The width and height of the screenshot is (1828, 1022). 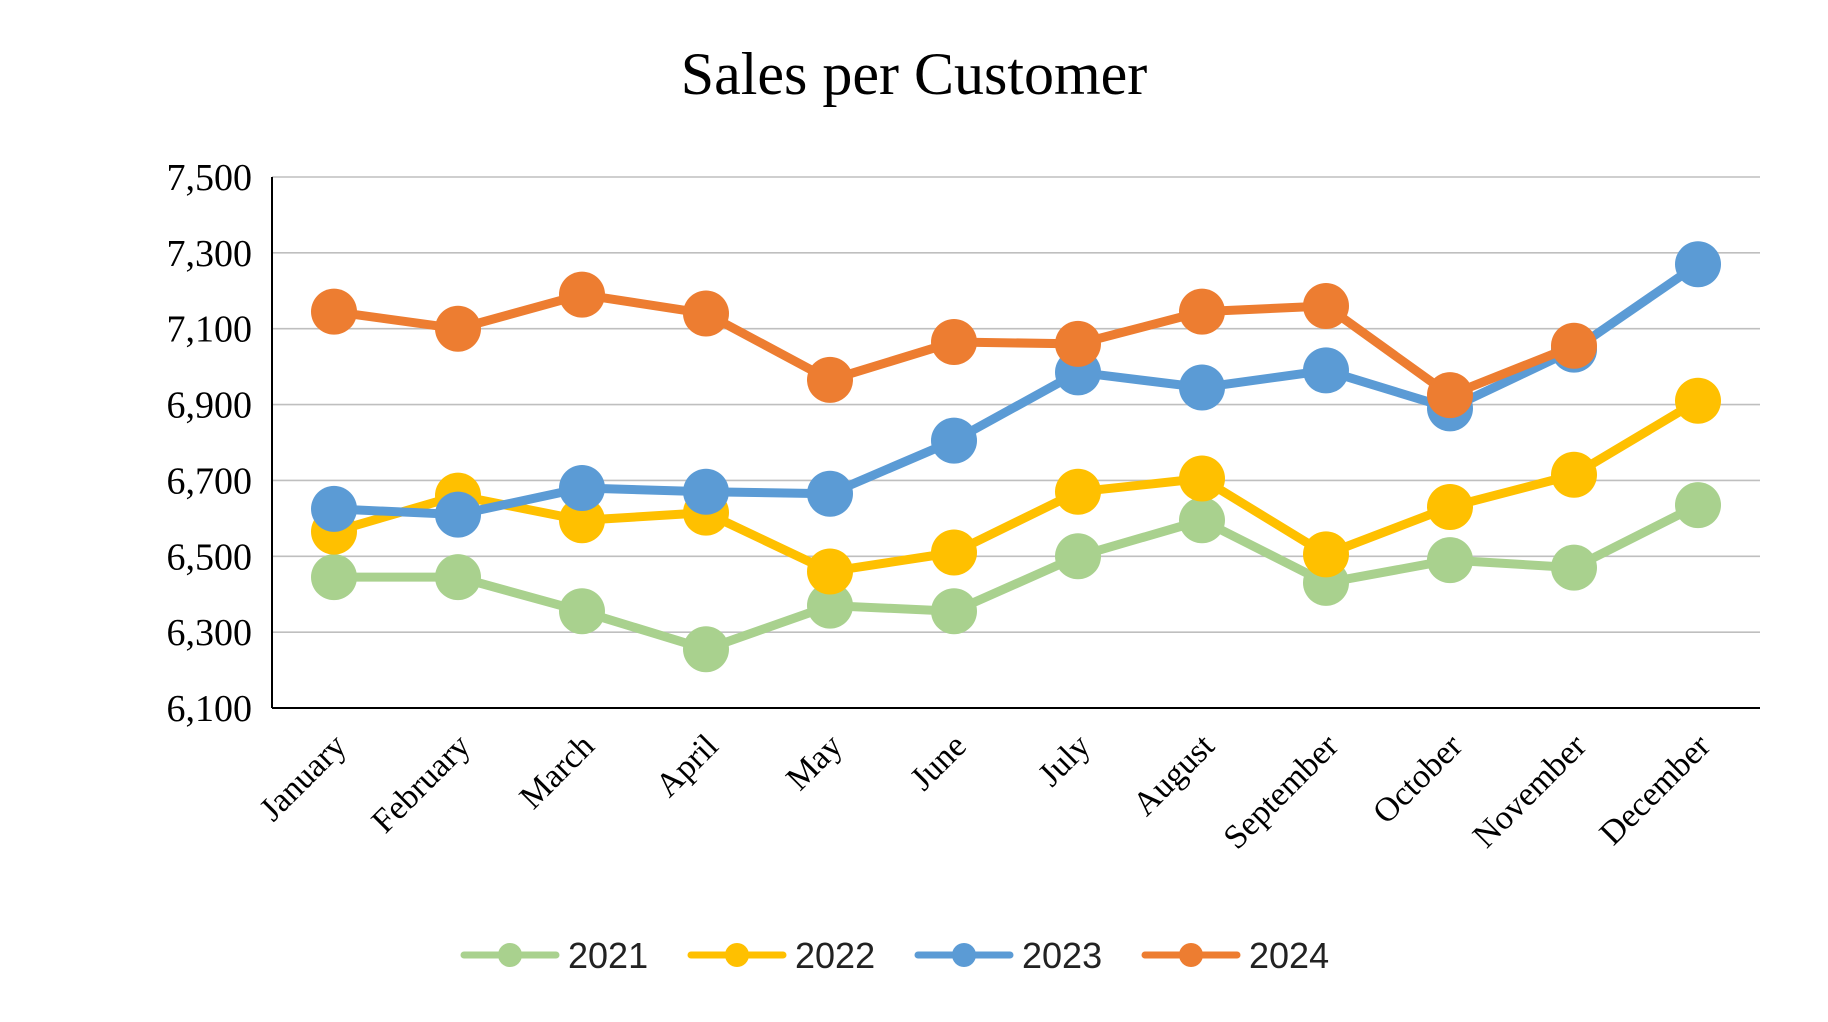 What do you see at coordinates (1281, 791) in the screenshot?
I see `x-tick-label: September` at bounding box center [1281, 791].